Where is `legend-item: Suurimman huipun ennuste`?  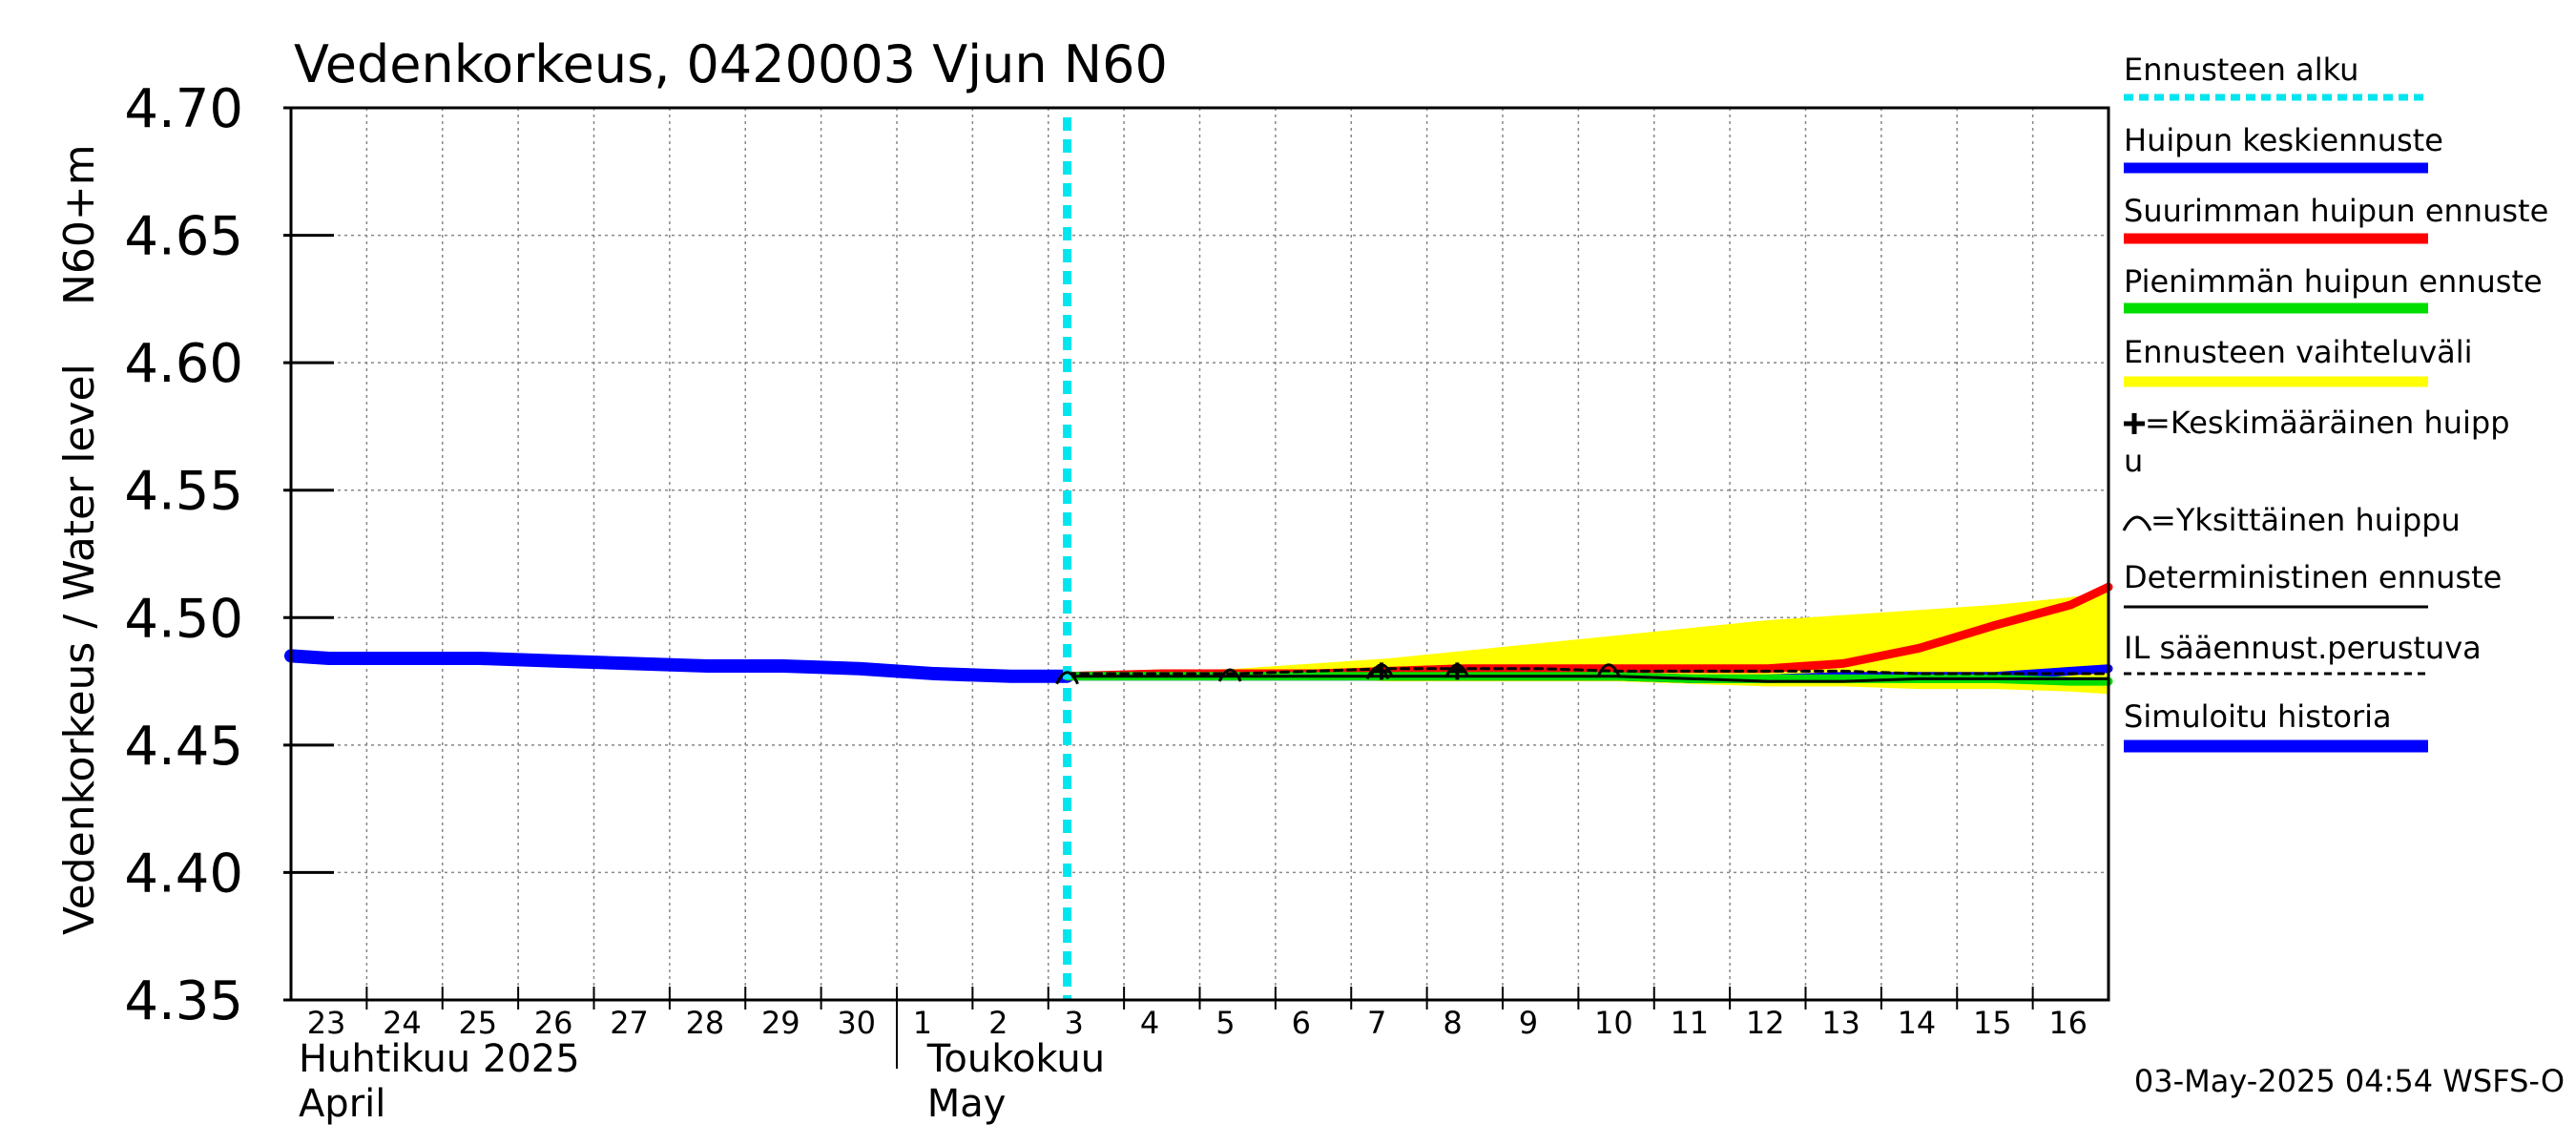 legend-item: Suurimman huipun ennuste is located at coordinates (2336, 219).